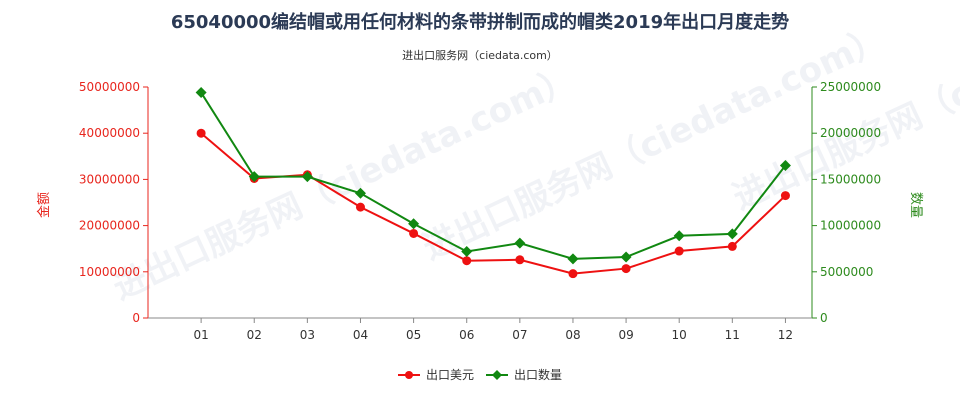 This screenshot has height=400, width=960. What do you see at coordinates (200, 335) in the screenshot?
I see `x-tick-label: 01` at bounding box center [200, 335].